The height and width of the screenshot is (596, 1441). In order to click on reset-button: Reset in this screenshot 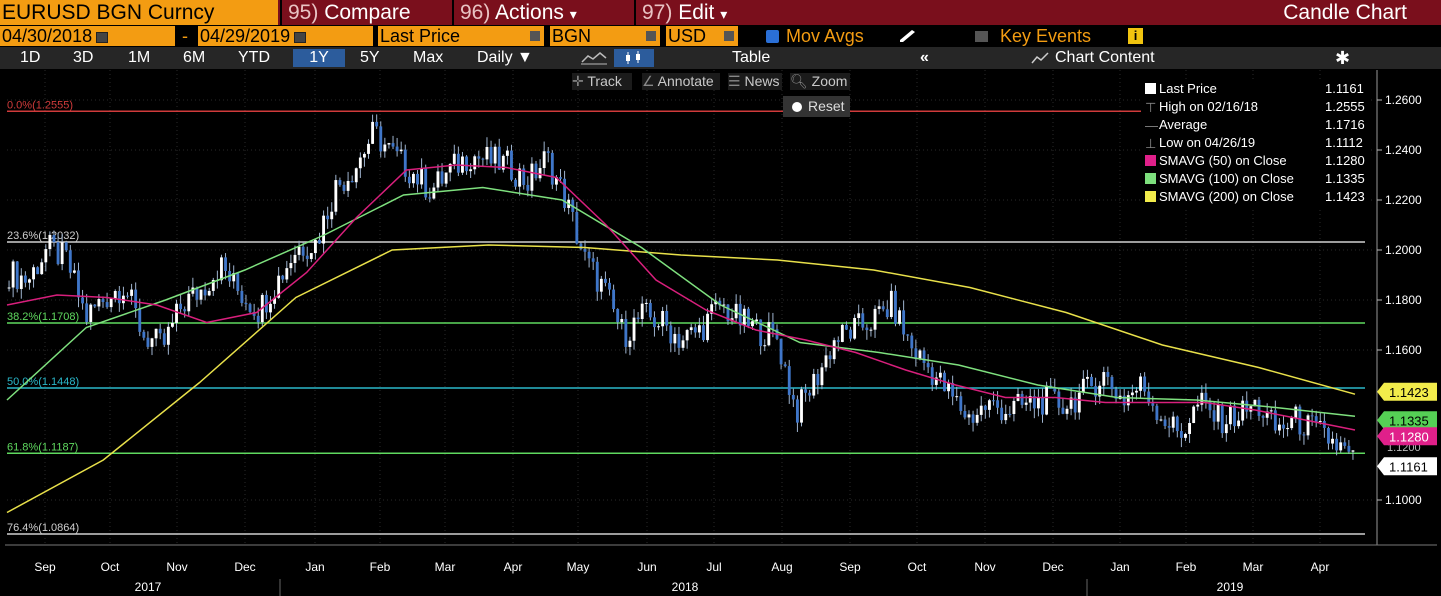, I will do `click(816, 106)`.